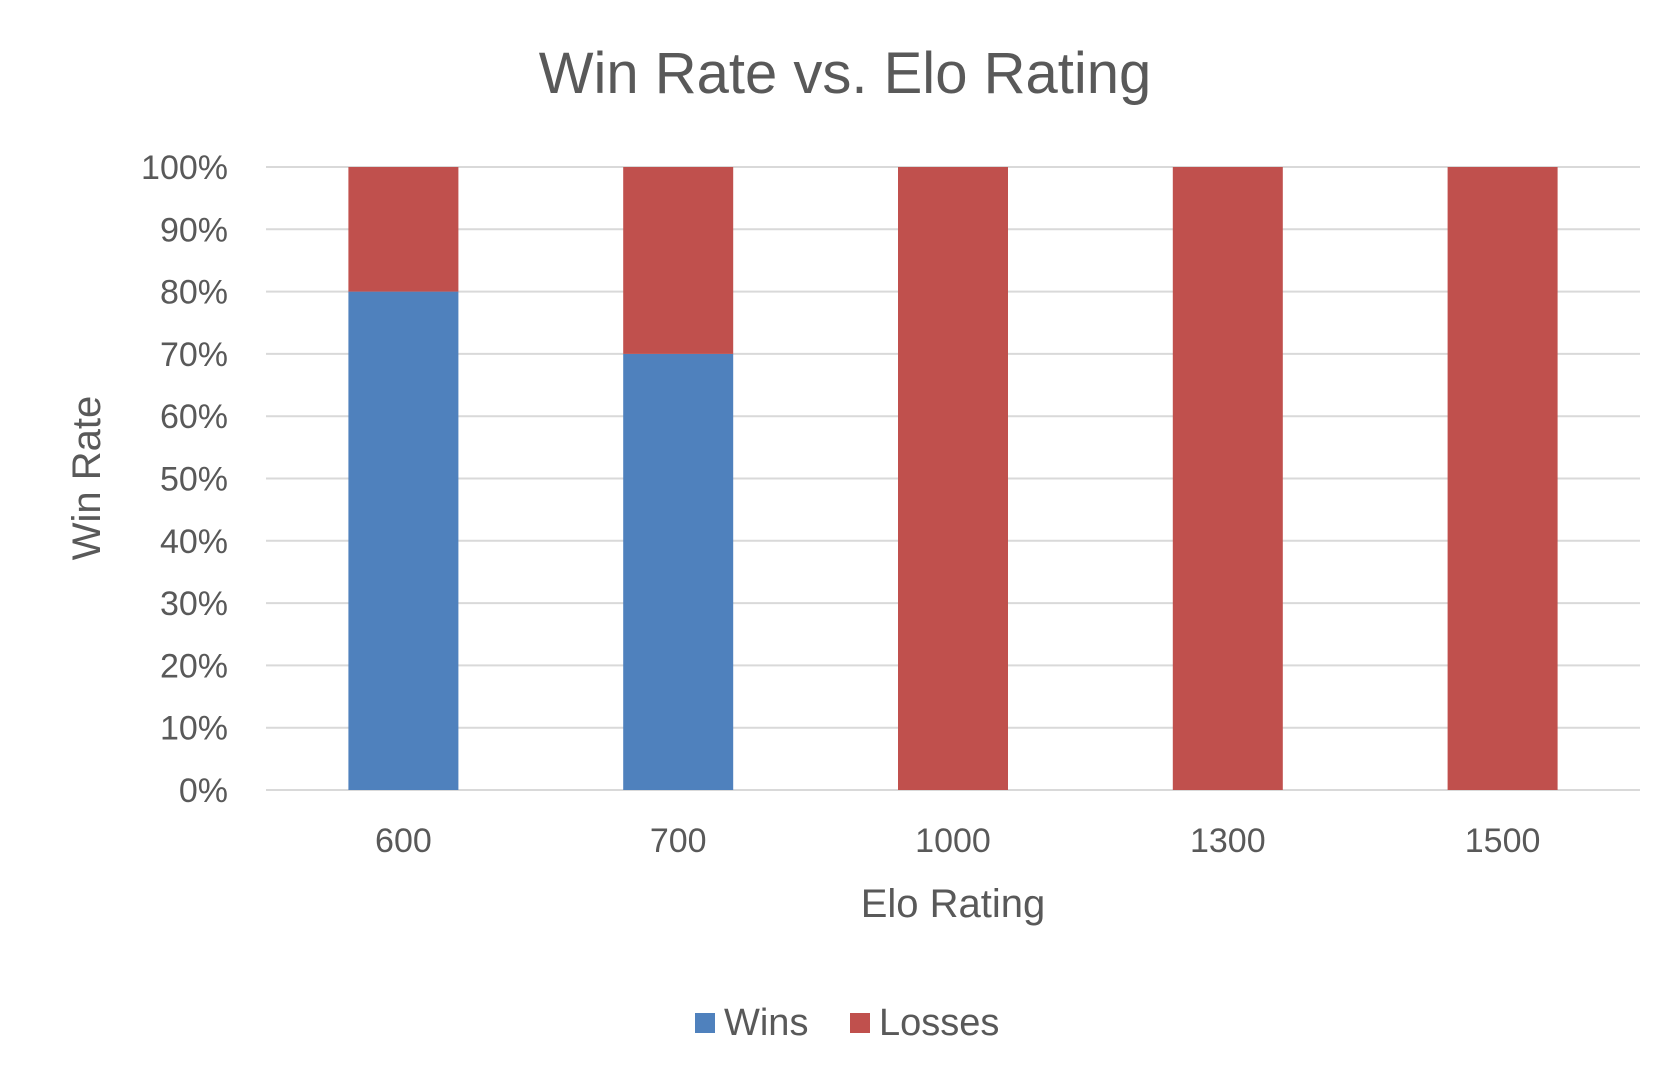 The image size is (1680, 1081). I want to click on x-tick-label: 700, so click(678, 841).